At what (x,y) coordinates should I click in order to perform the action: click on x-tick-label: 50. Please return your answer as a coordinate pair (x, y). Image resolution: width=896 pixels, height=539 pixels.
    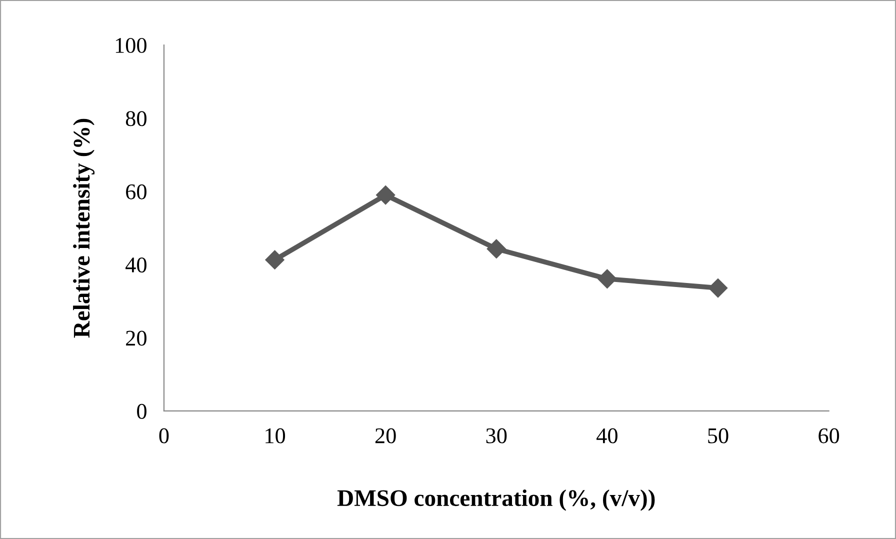
    Looking at the image, I should click on (718, 436).